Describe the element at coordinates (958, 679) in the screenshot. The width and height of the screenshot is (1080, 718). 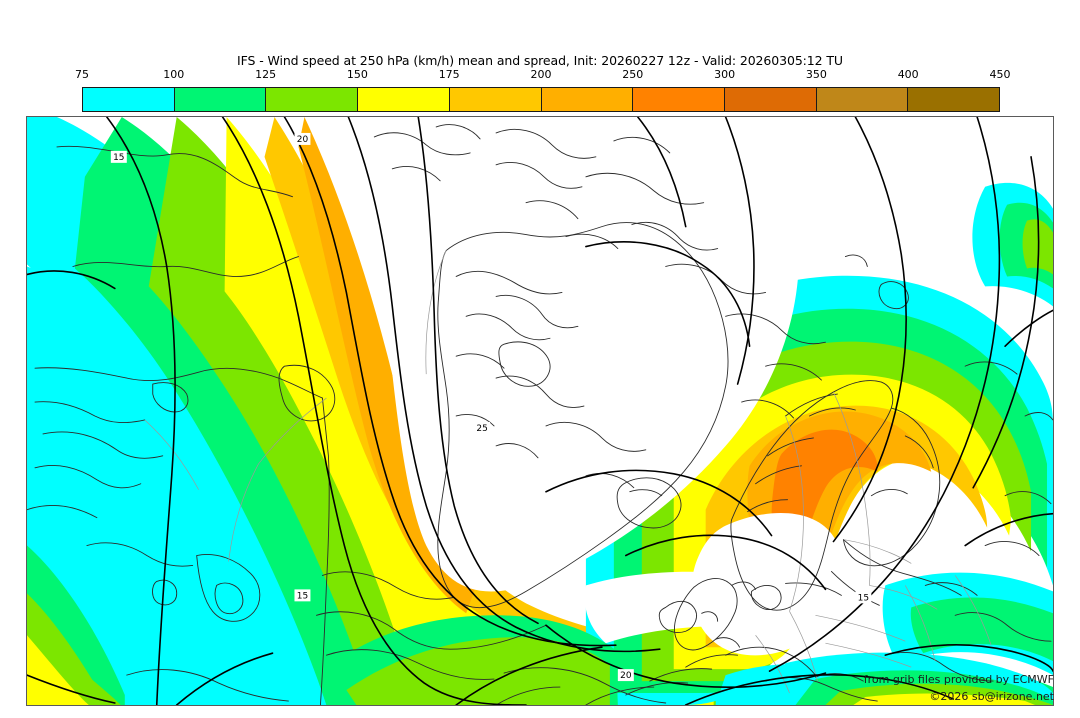
I see `data-source-credit: from grib files provided by ECMWF` at that location.